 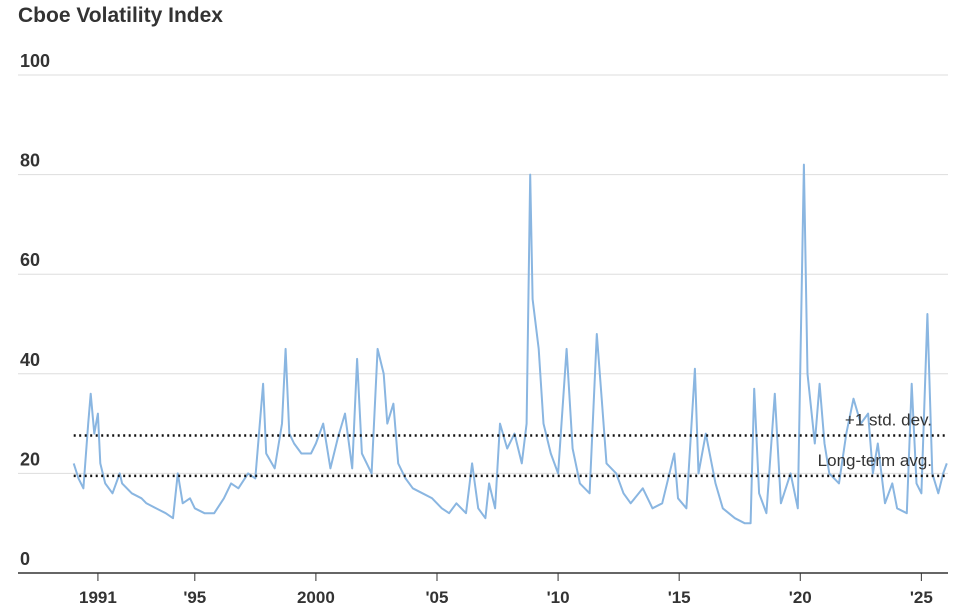 What do you see at coordinates (120, 15) in the screenshot?
I see `chart-title: Cboe Volatility Index` at bounding box center [120, 15].